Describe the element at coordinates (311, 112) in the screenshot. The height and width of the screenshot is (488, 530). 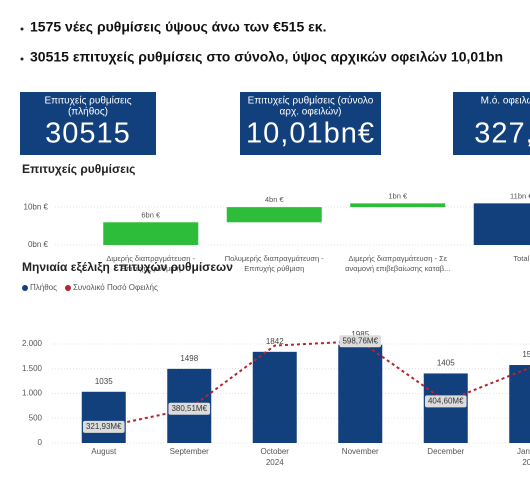
I see `kpi-title: αρχ. οφειλών)` at that location.